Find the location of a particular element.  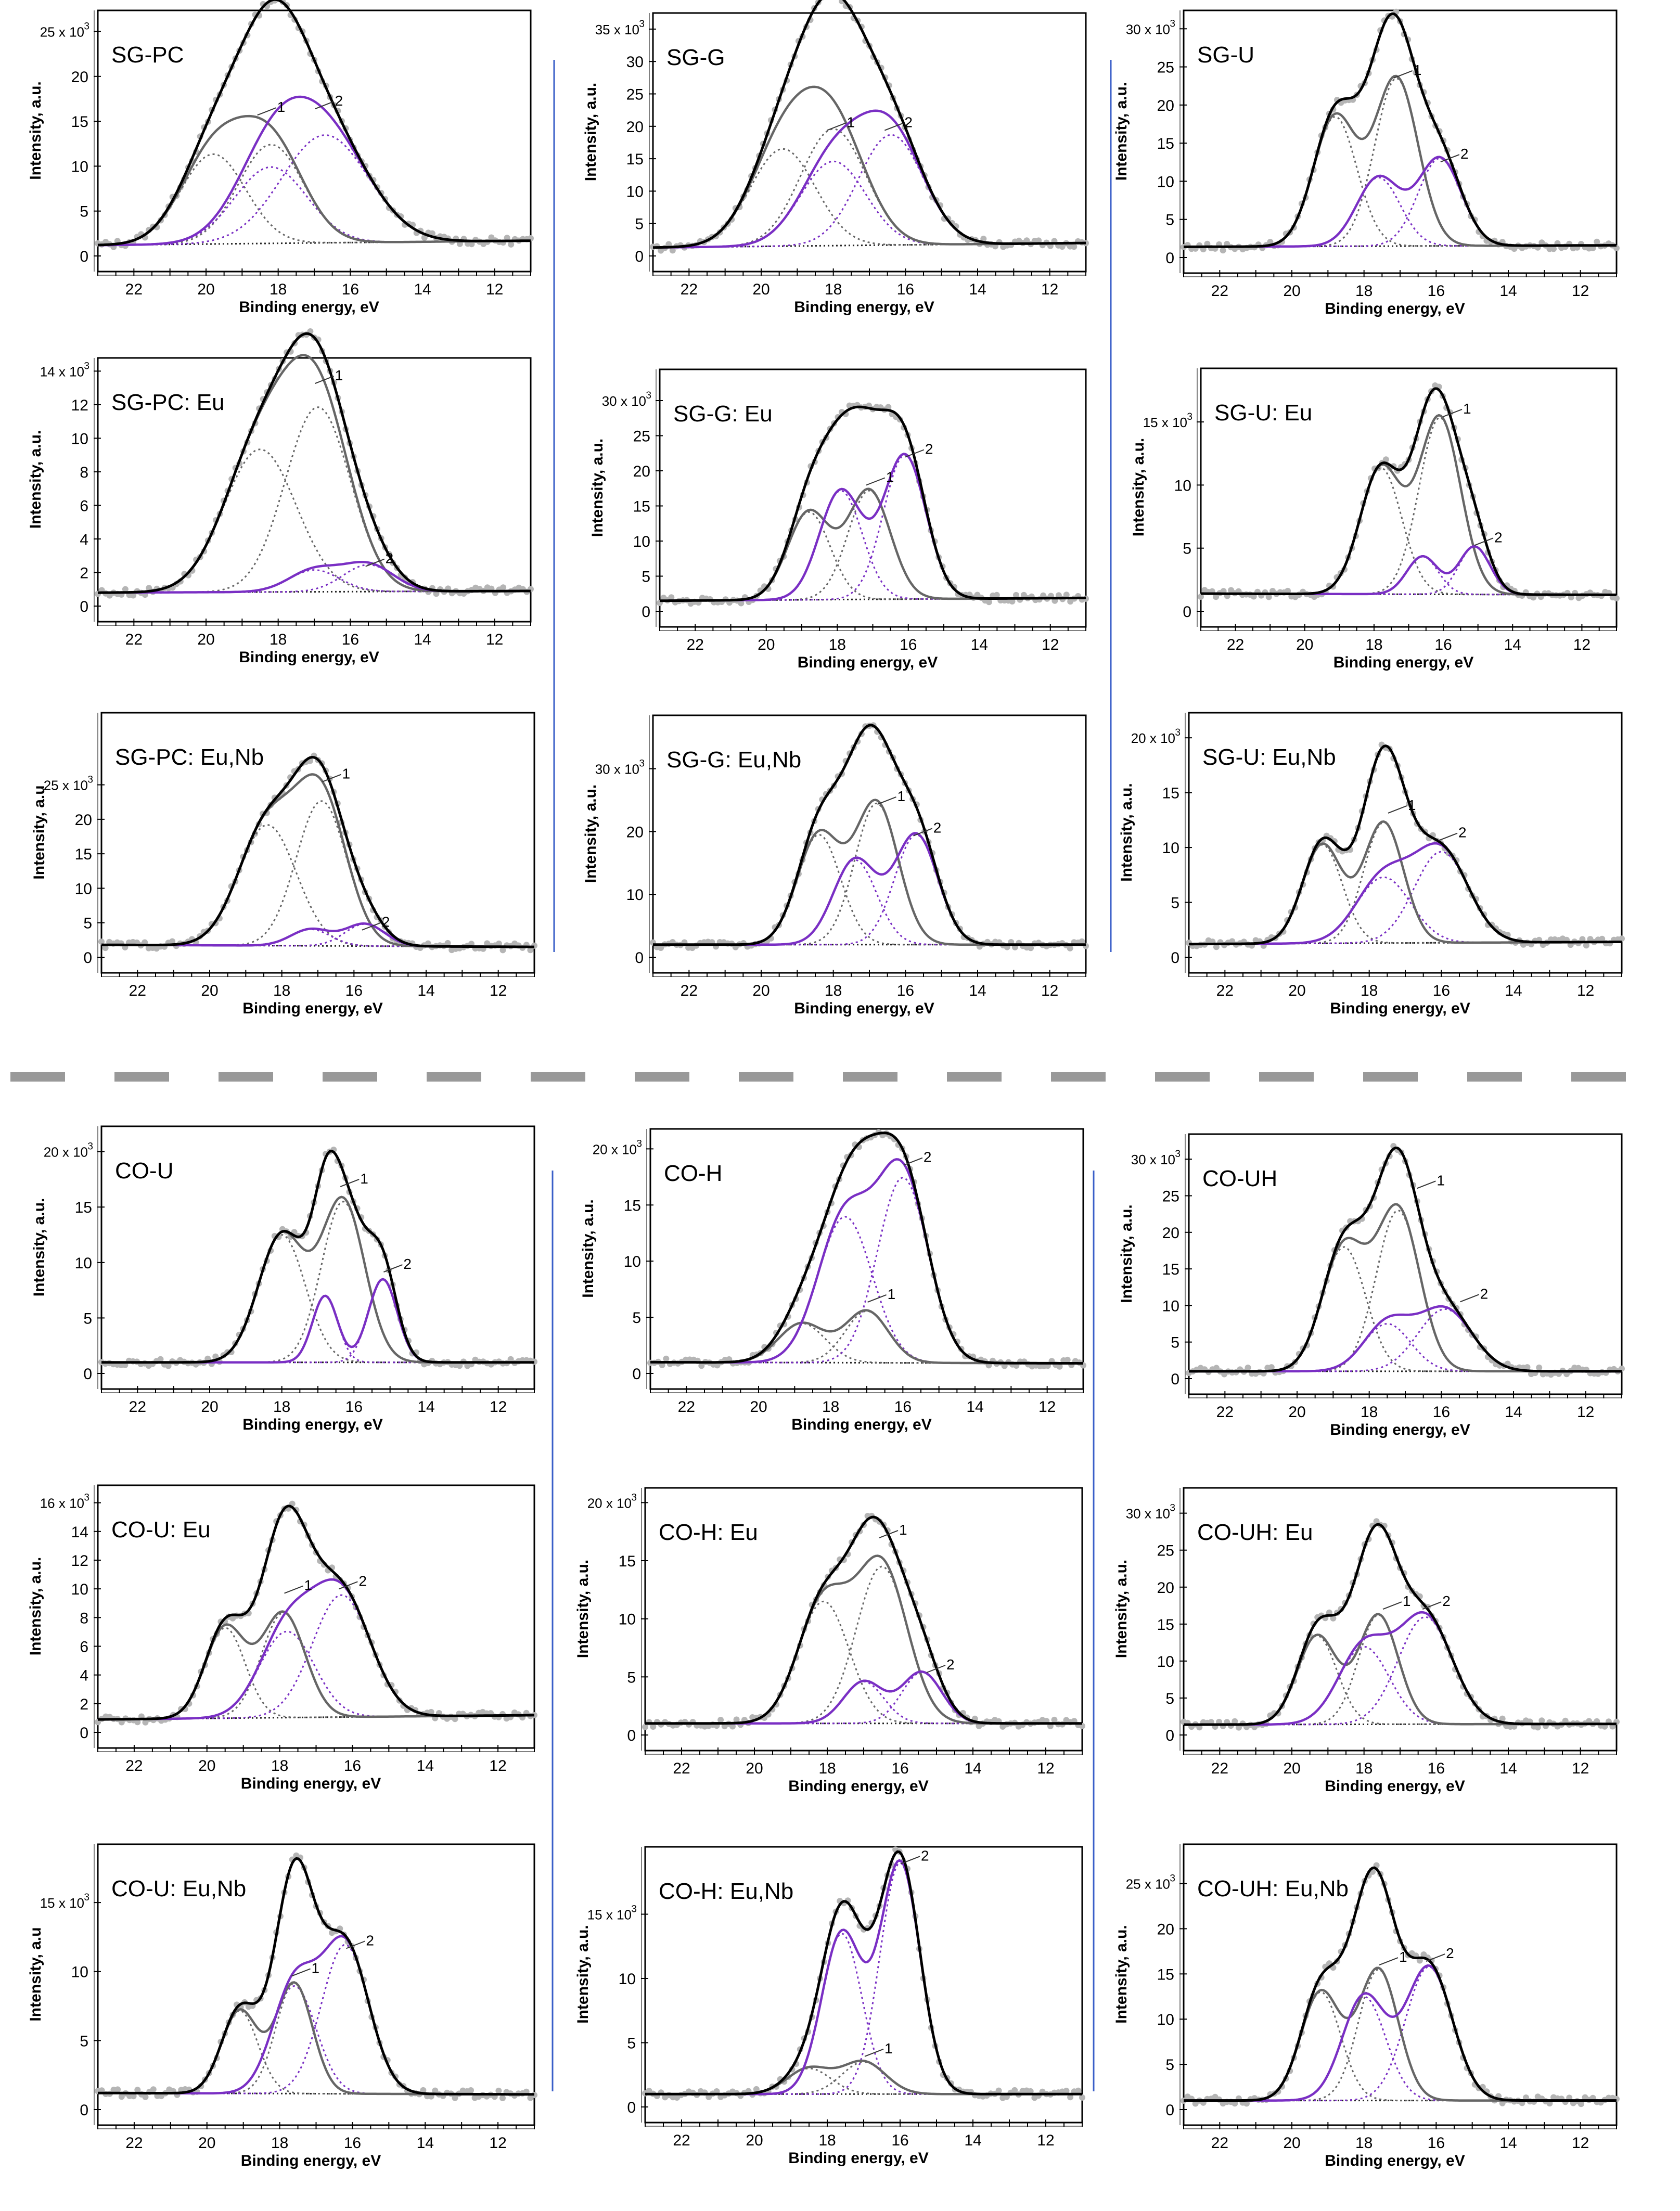

y-axis-title: Intensity, a.u is located at coordinates (39, 832).